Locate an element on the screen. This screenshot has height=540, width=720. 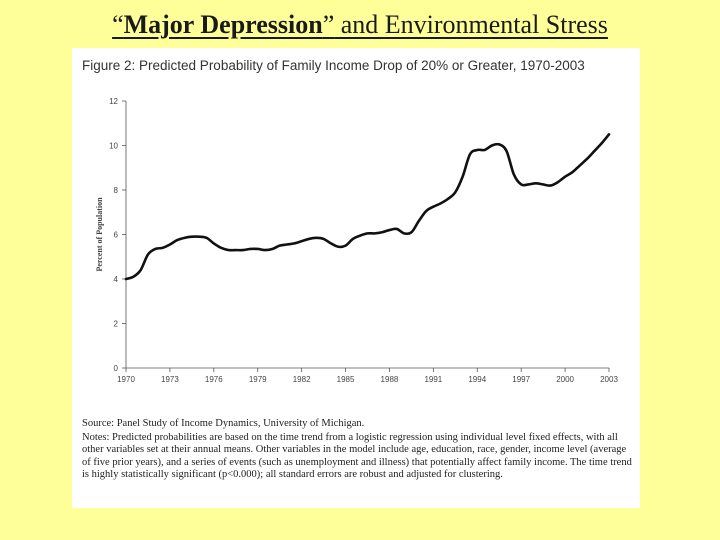
y-tick-label: 4 is located at coordinates (116, 279).